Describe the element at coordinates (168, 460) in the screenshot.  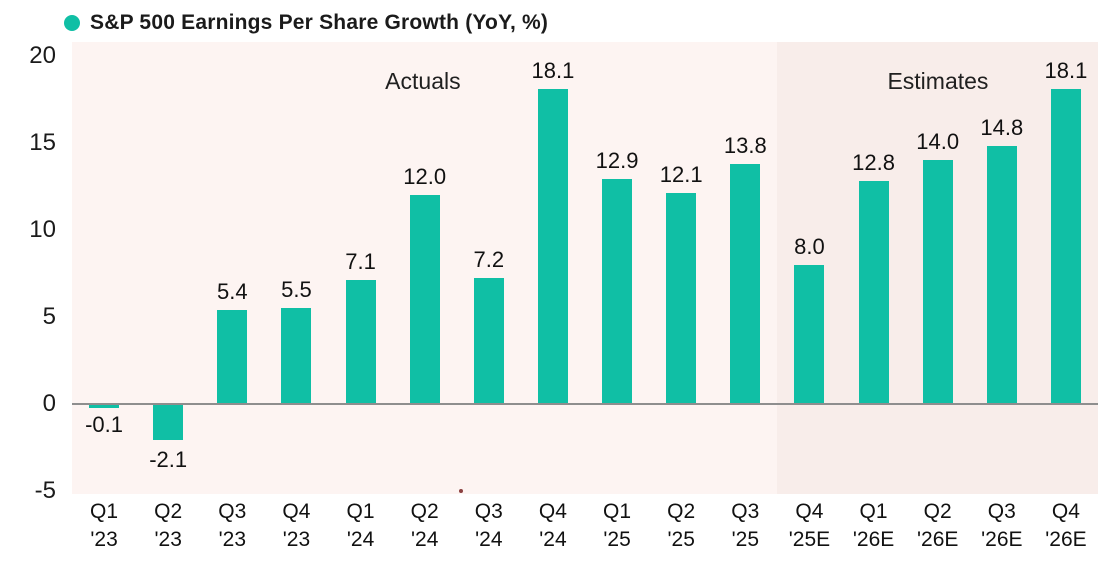
I see `bar-value-label: -2.1` at that location.